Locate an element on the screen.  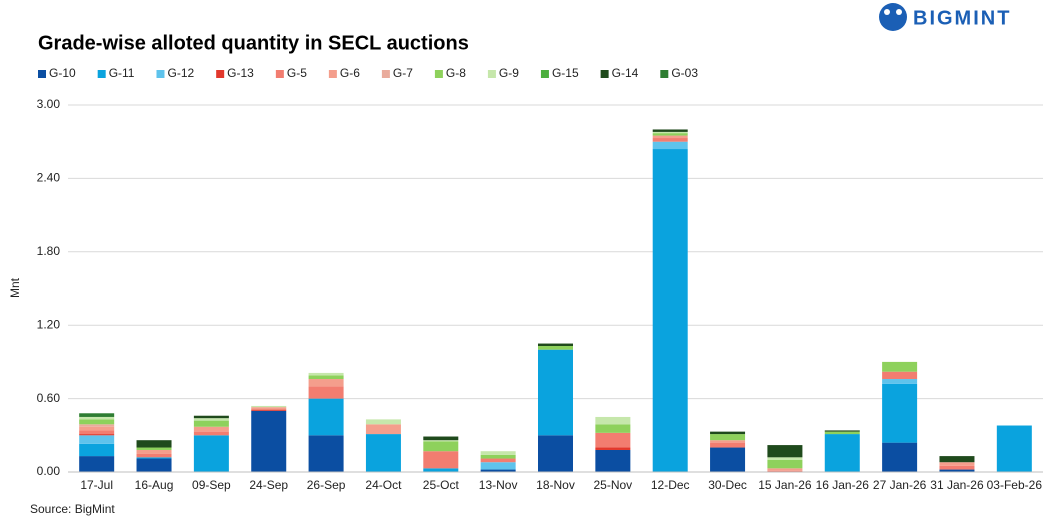
x-tick-label: 30-Dec is located at coordinates (727, 485).